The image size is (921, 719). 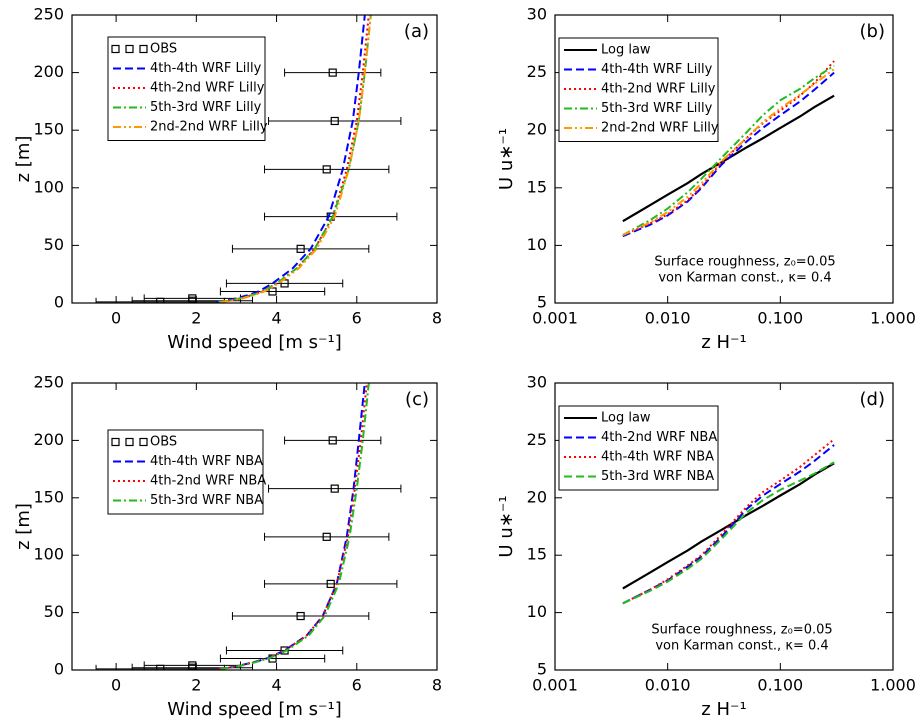 I want to click on legend-label: Log law, so click(x=626, y=50).